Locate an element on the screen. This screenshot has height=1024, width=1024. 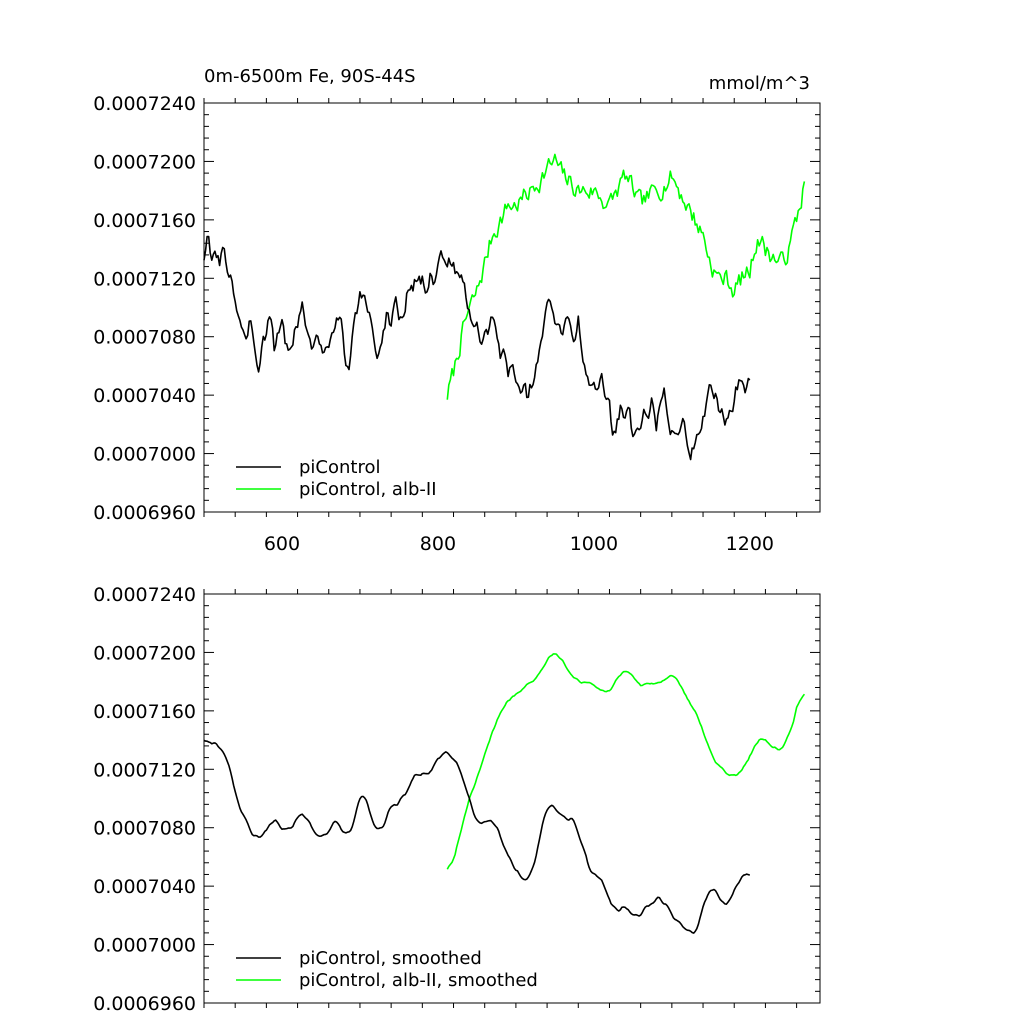
x-tick-label: 800 is located at coordinates (438, 544).